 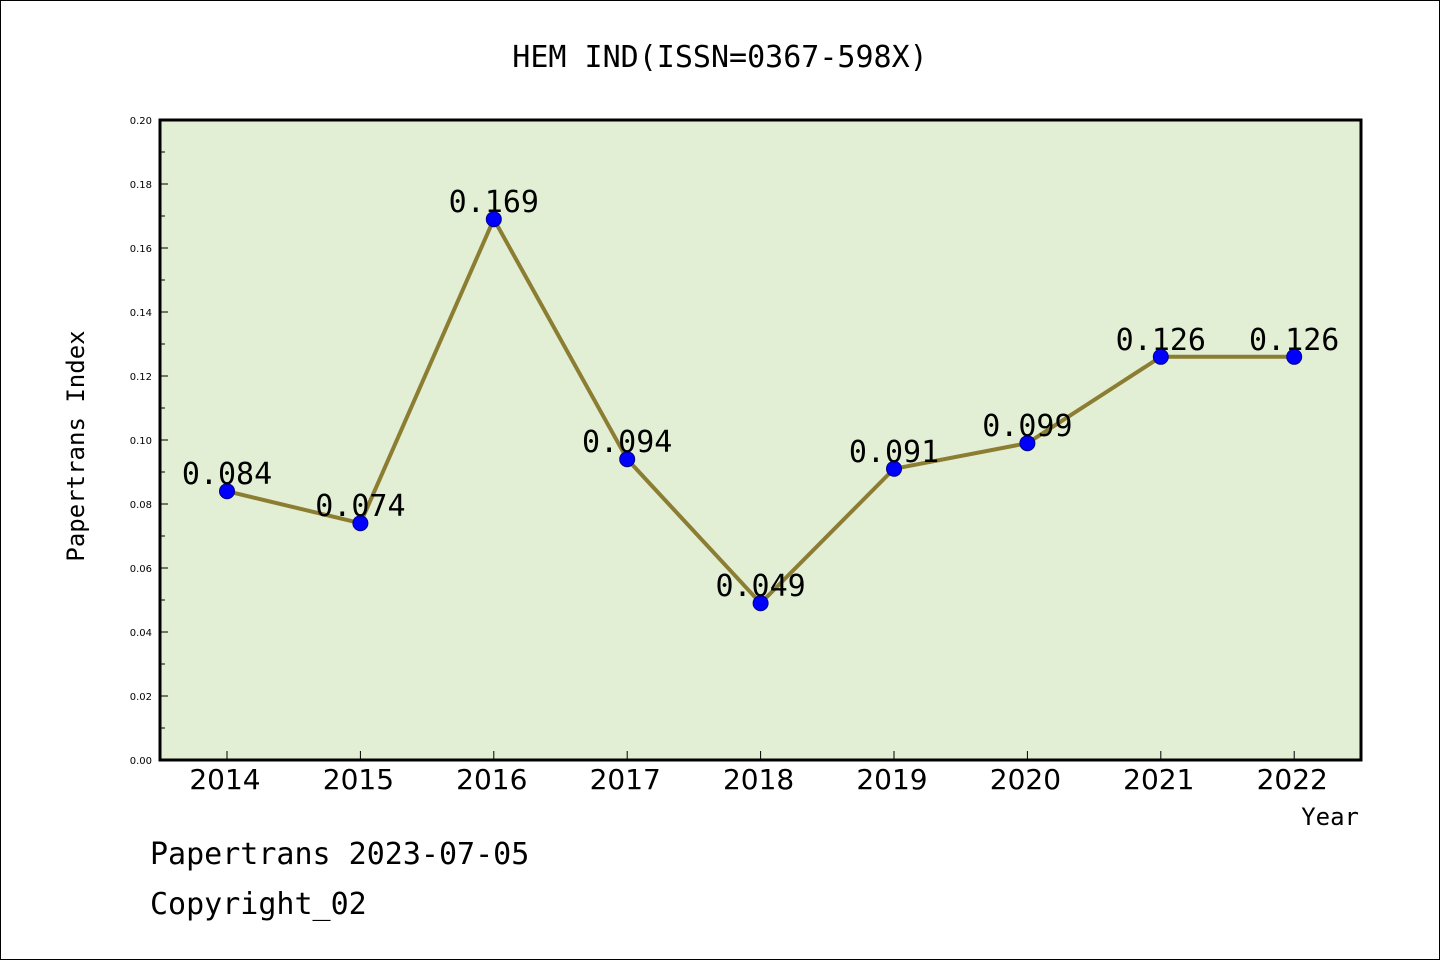 What do you see at coordinates (258, 904) in the screenshot?
I see `footer-copyright: Copyright_02` at bounding box center [258, 904].